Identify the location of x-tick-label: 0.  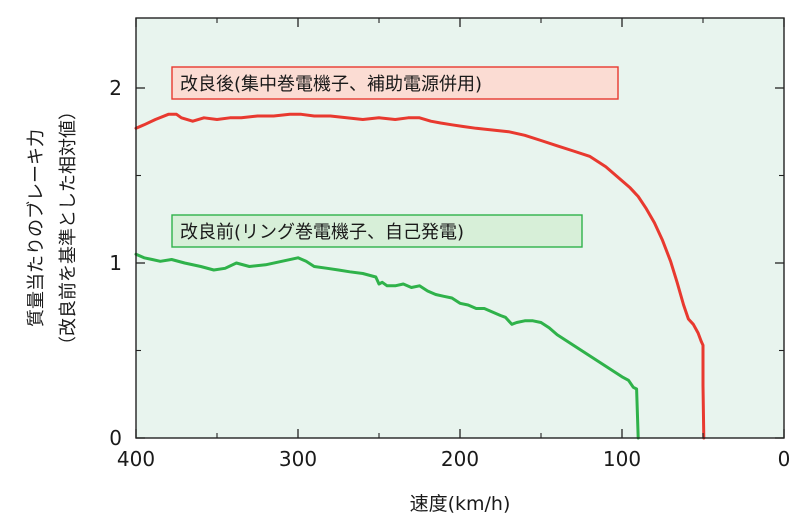
(784, 459).